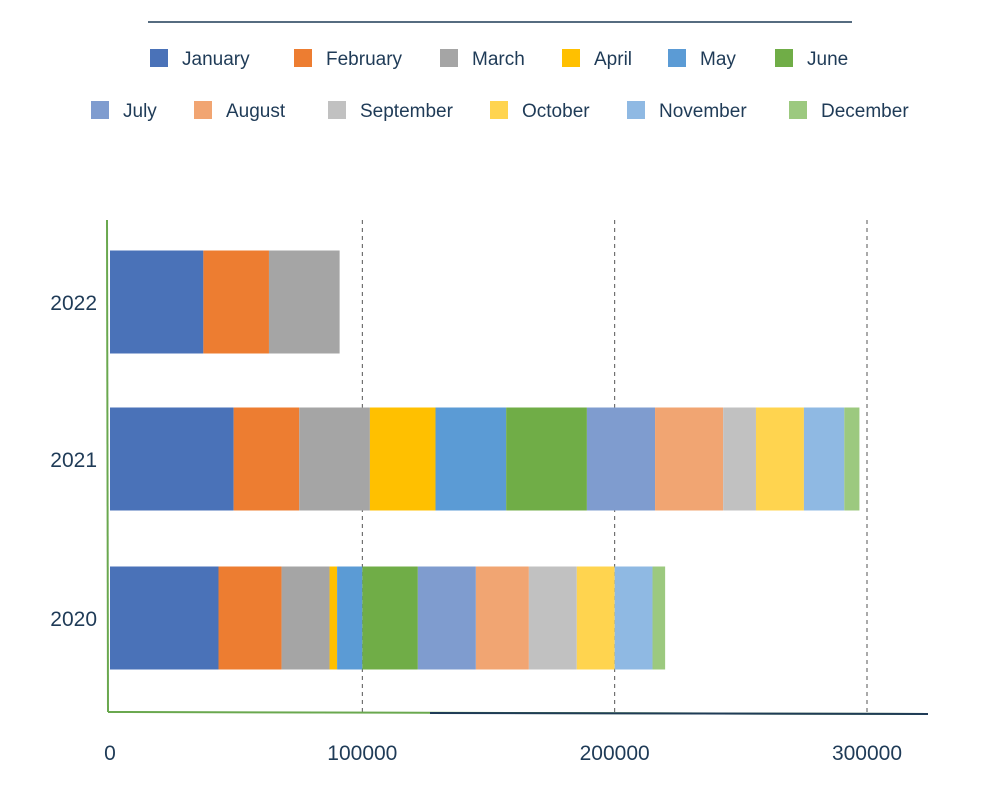 The image size is (1000, 787). Describe the element at coordinates (827, 59) in the screenshot. I see `legend-label: June` at that location.